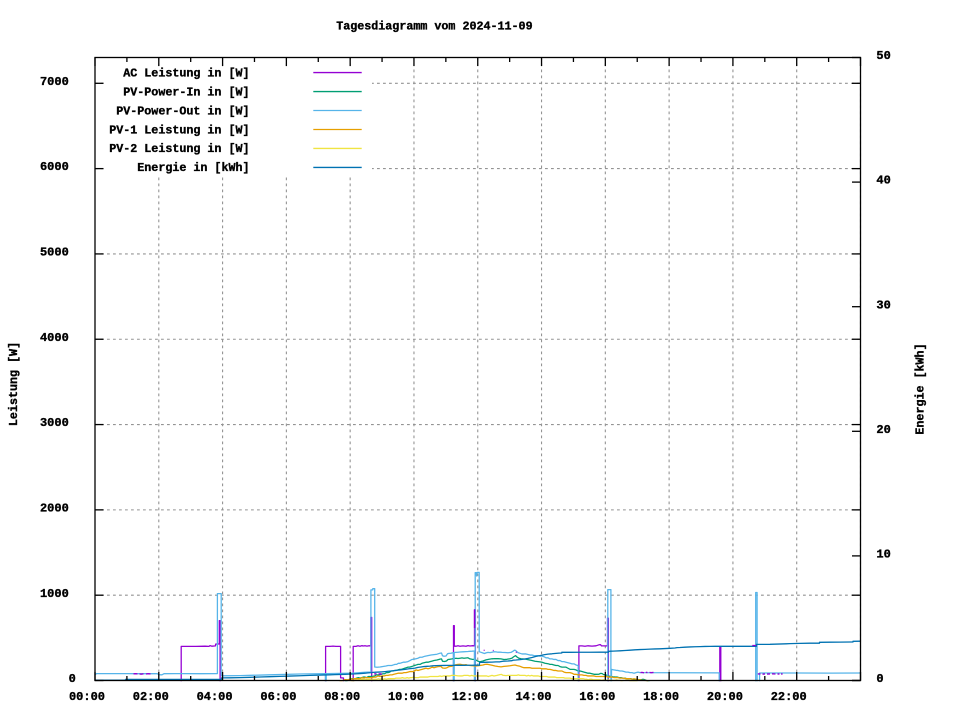 The image size is (960, 725). I want to click on svg-text: 02:00, so click(151, 697).